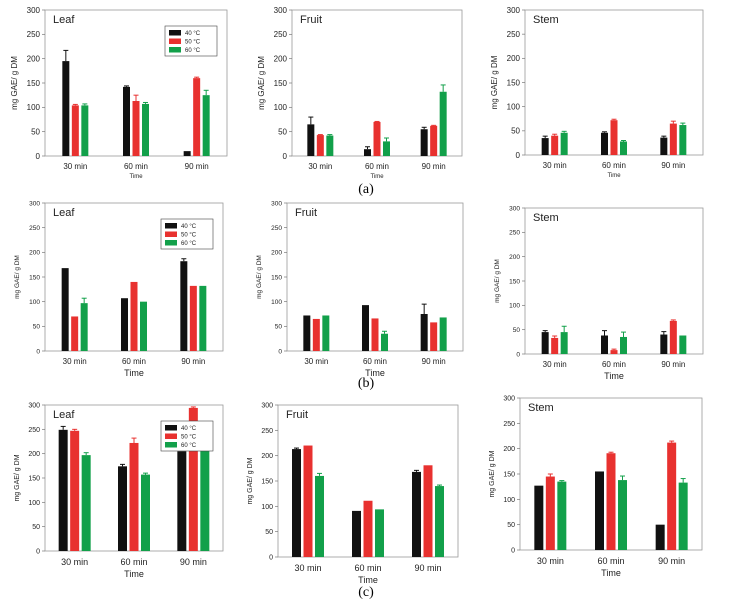  I want to click on legend-label: 60 °C, so click(189, 446).